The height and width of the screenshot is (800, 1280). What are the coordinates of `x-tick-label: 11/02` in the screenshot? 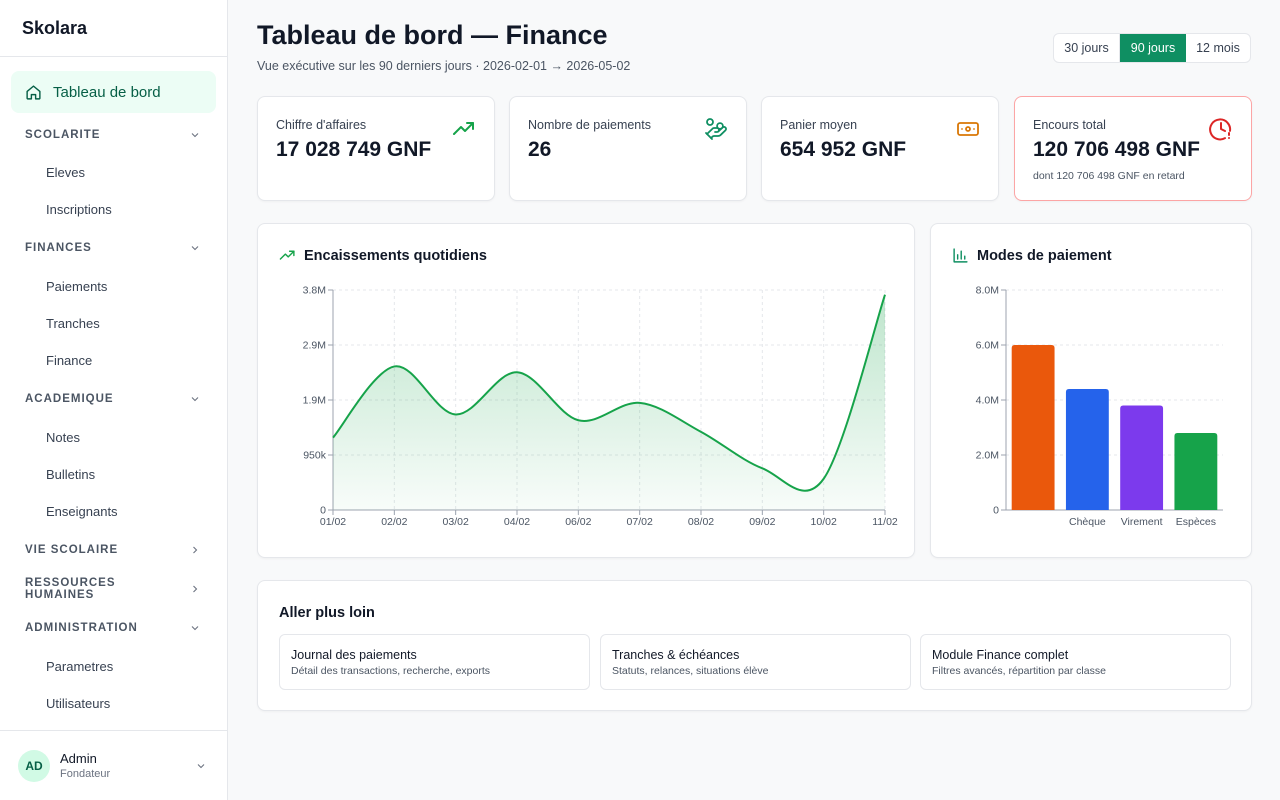 It's located at (885, 522).